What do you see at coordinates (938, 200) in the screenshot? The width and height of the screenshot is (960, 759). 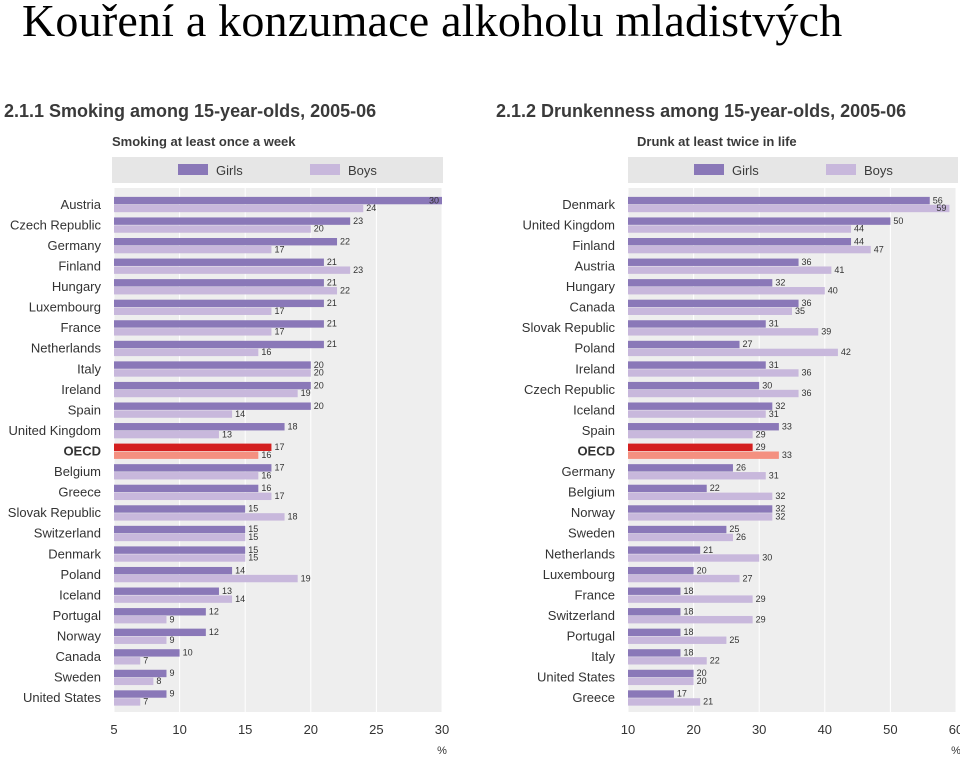 I see `value-label-girls: 56` at bounding box center [938, 200].